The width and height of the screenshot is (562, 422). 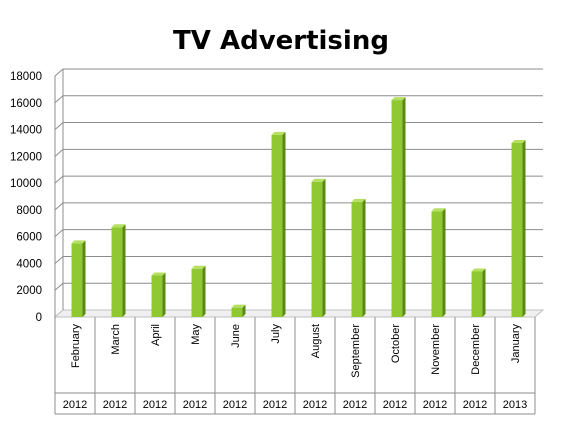 What do you see at coordinates (196, 334) in the screenshot?
I see `x-category-label: May` at bounding box center [196, 334].